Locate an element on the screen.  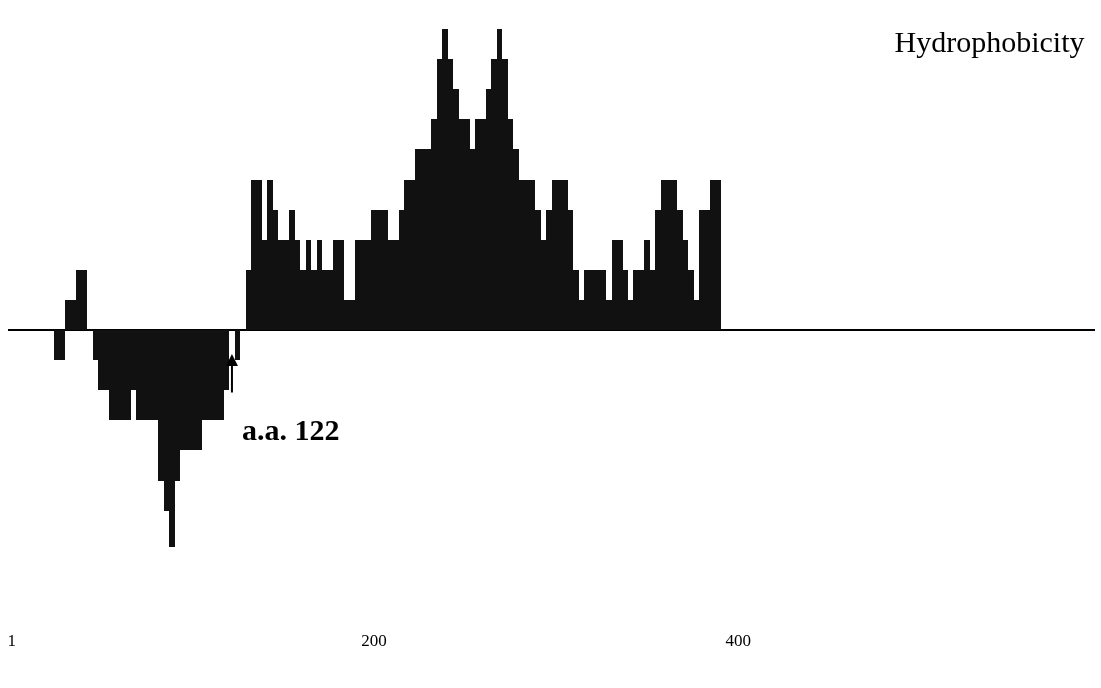
x-tick-label: 400 is located at coordinates (738, 640).